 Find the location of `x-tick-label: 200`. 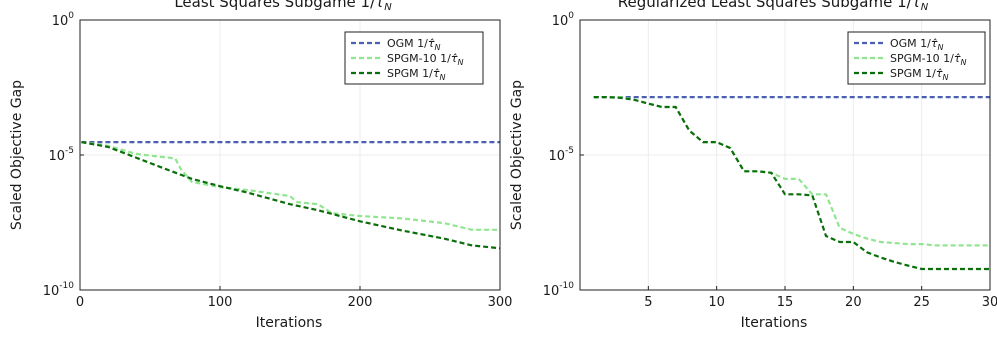

x-tick-label: 200 is located at coordinates (360, 302).